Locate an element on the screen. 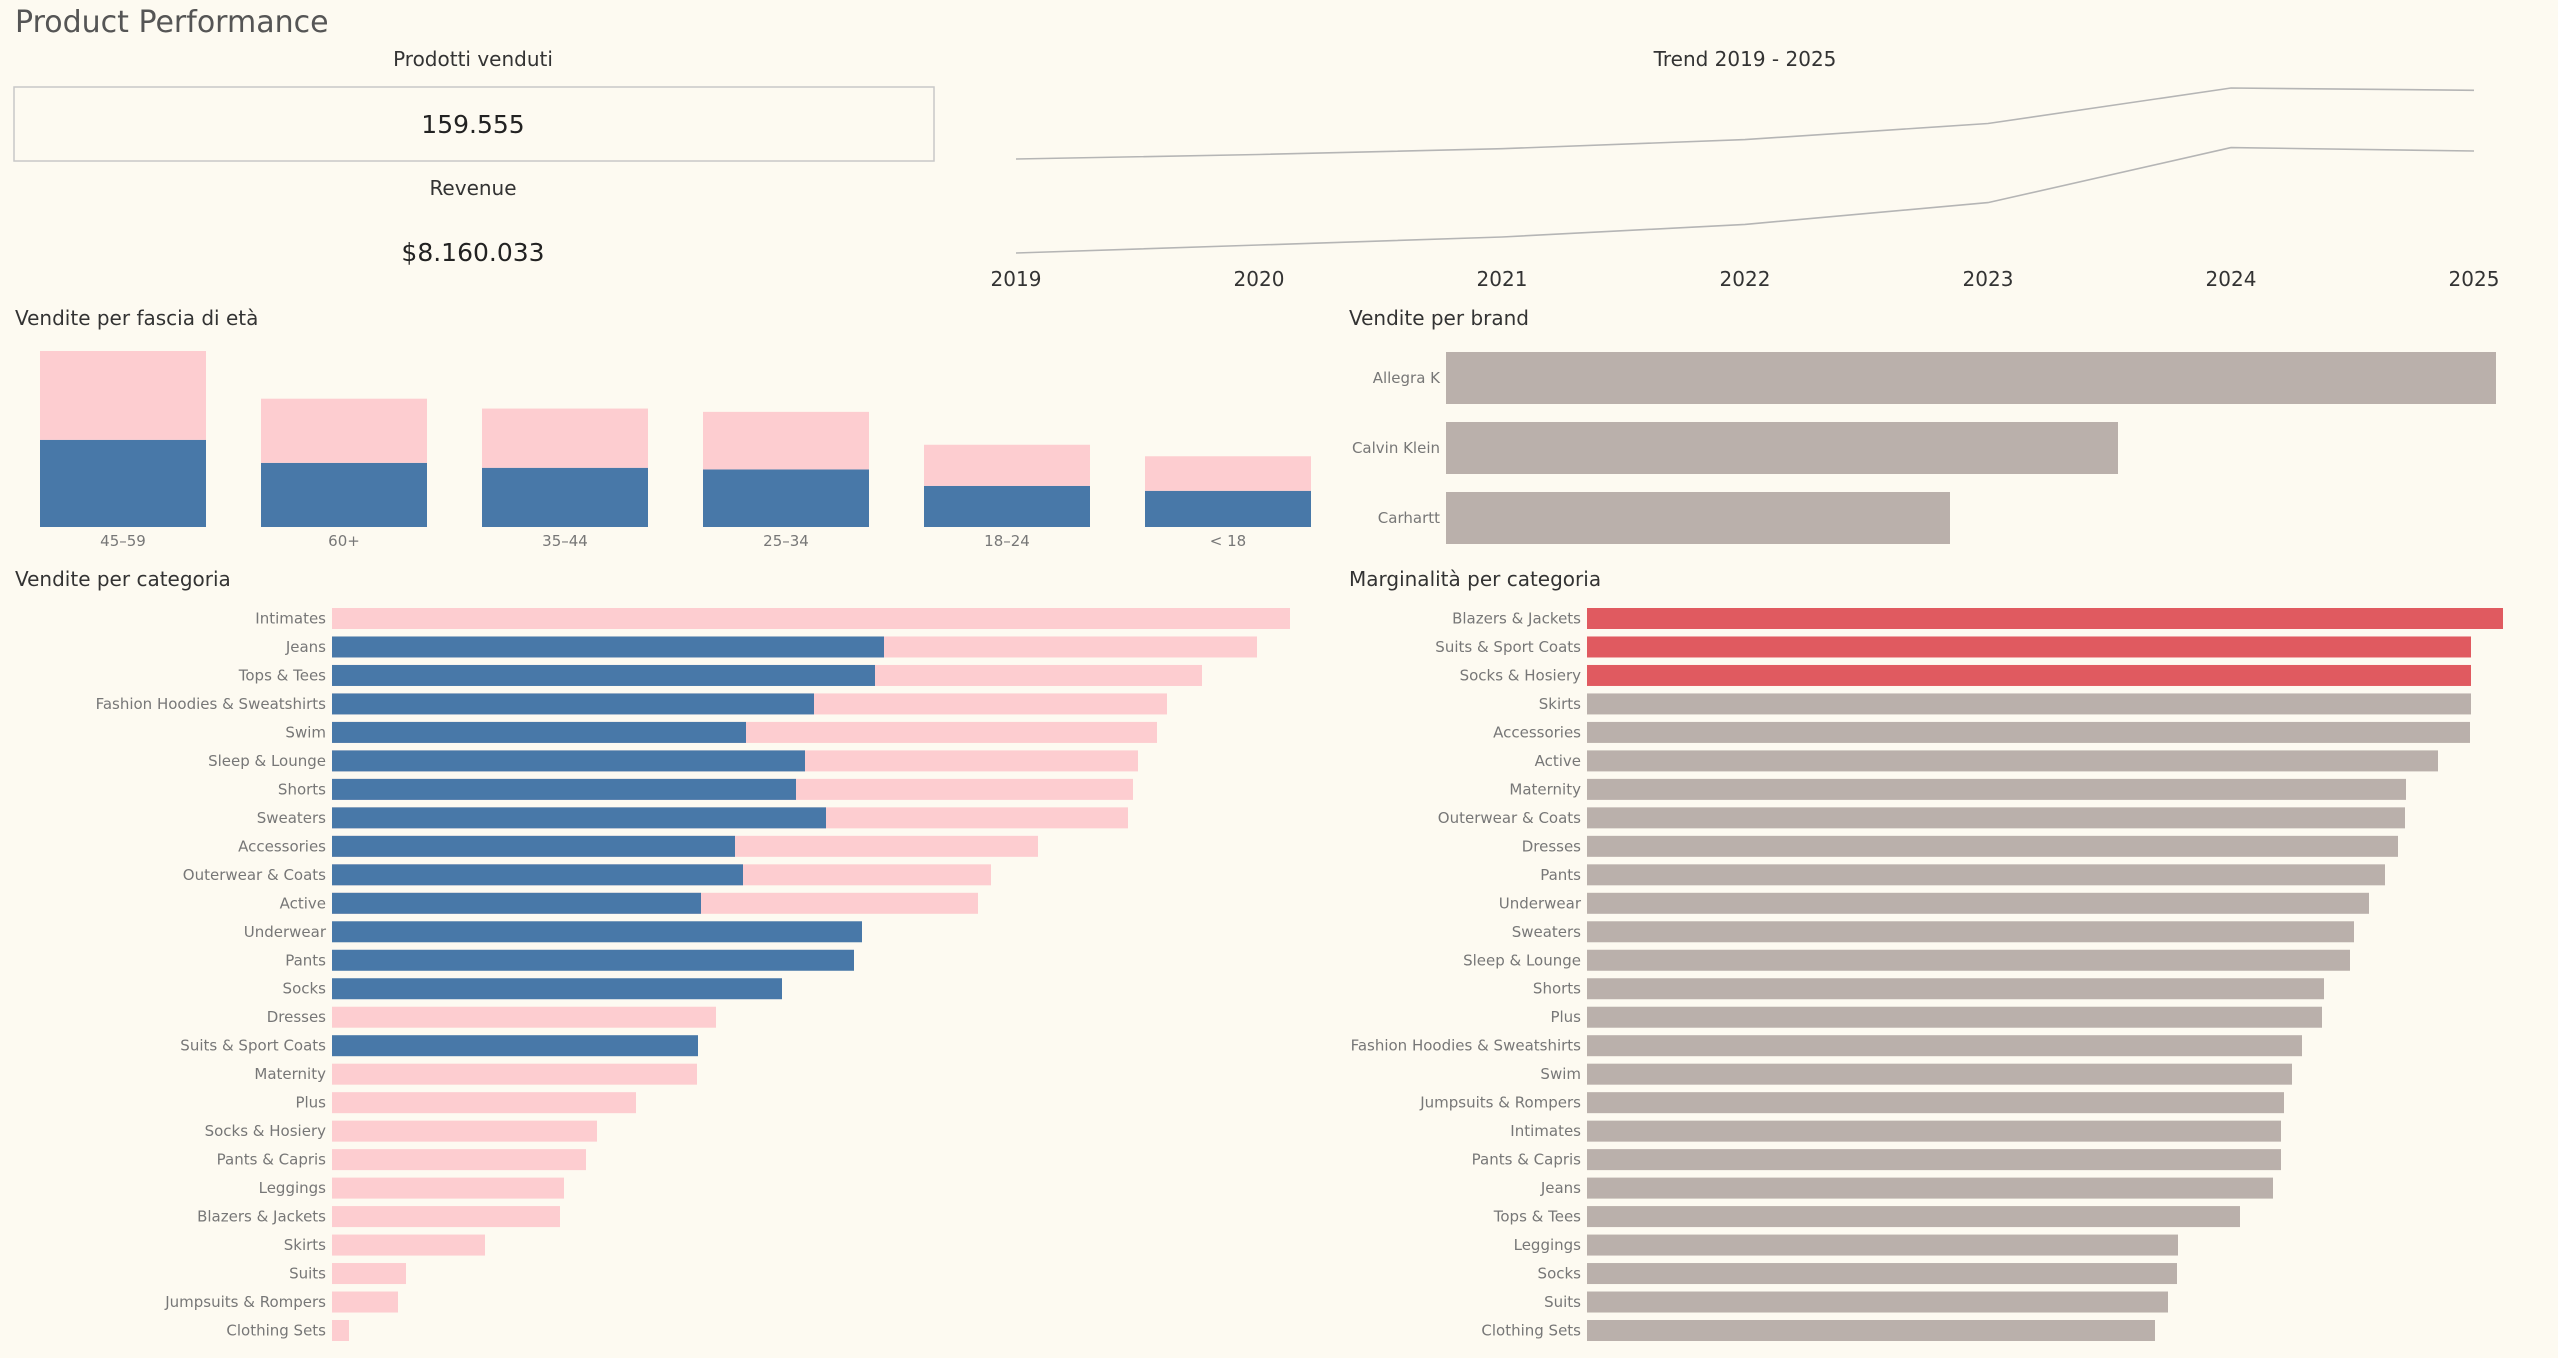 The height and width of the screenshot is (1358, 2558). margin-label: Clothing Sets is located at coordinates (1531, 1331).